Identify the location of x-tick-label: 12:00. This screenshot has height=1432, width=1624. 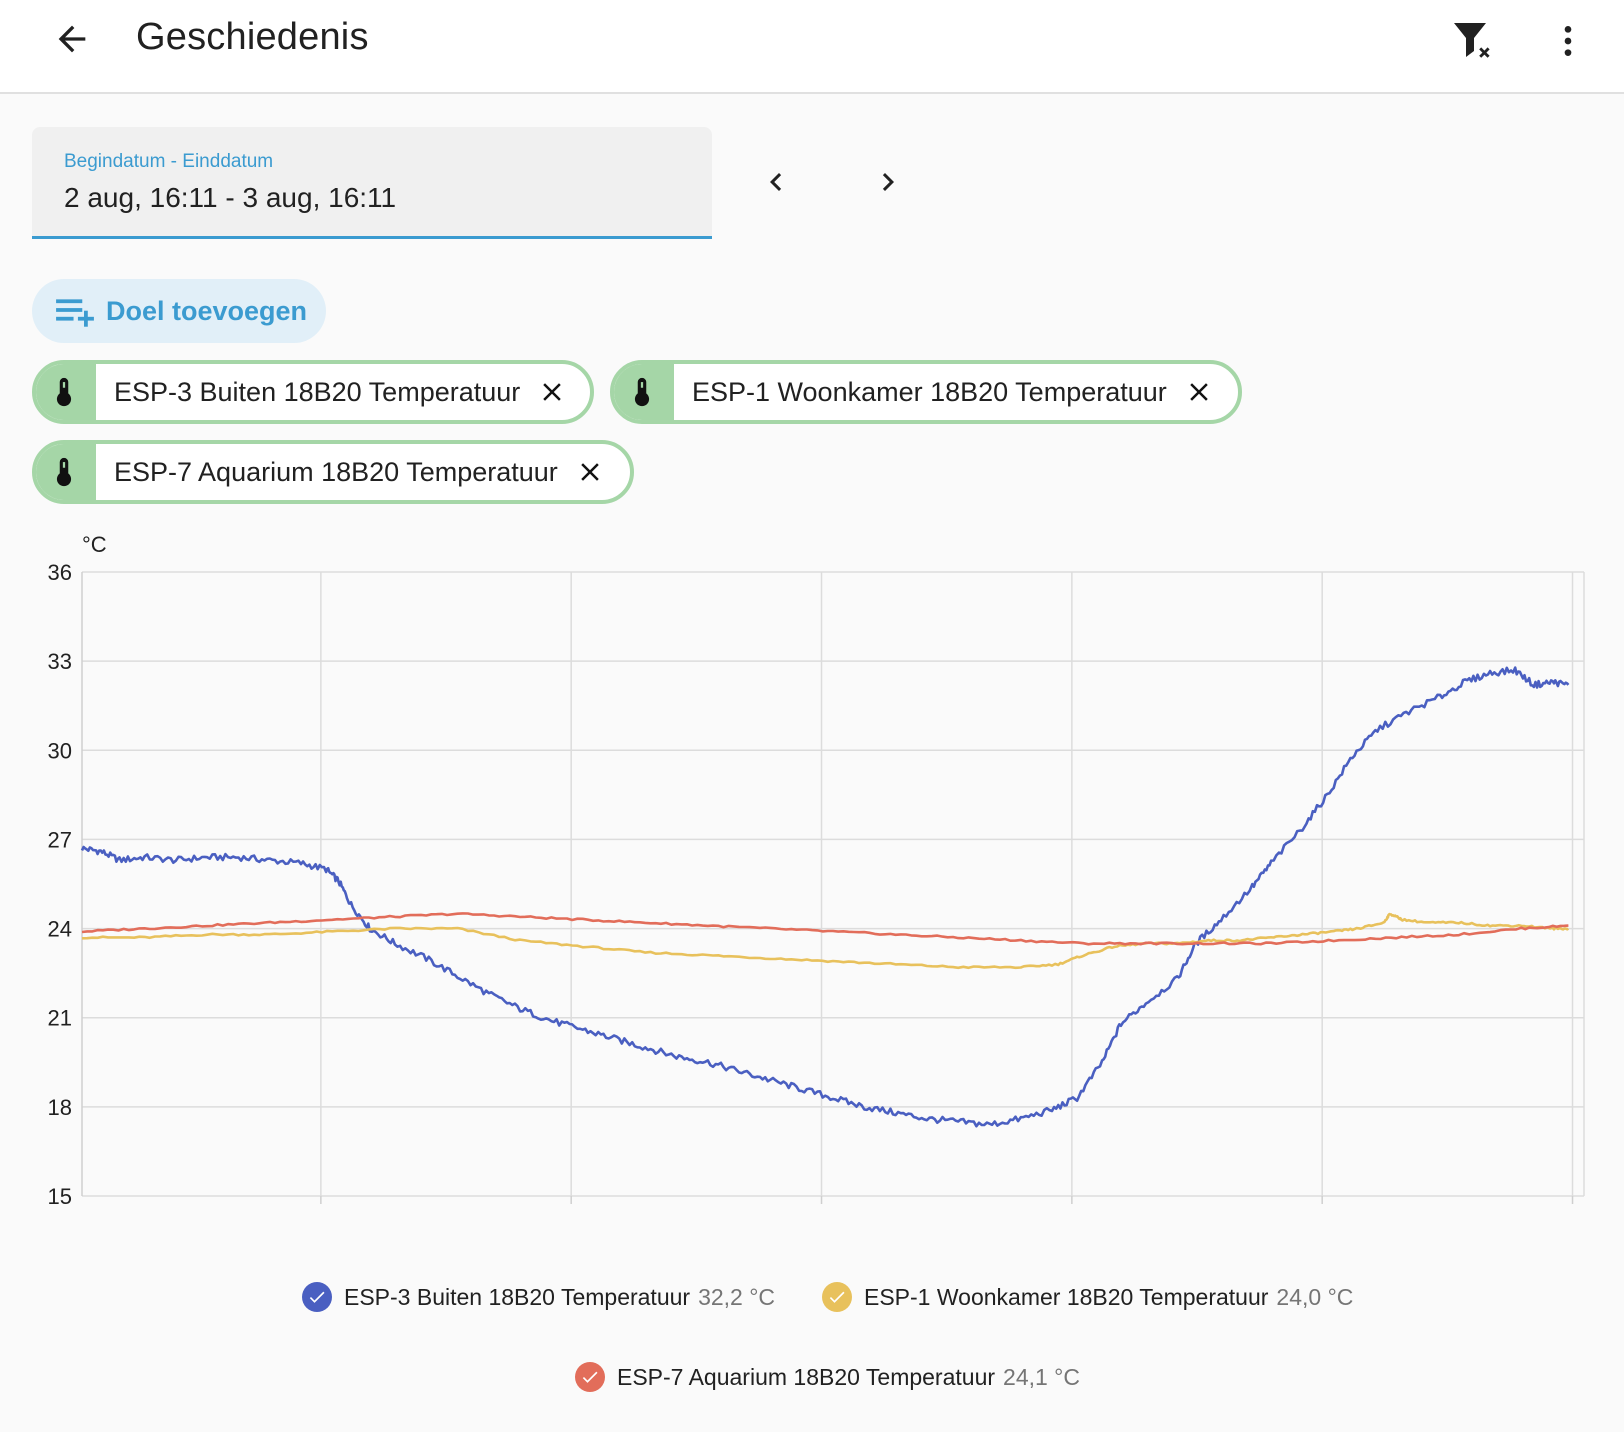
(1322, 1219).